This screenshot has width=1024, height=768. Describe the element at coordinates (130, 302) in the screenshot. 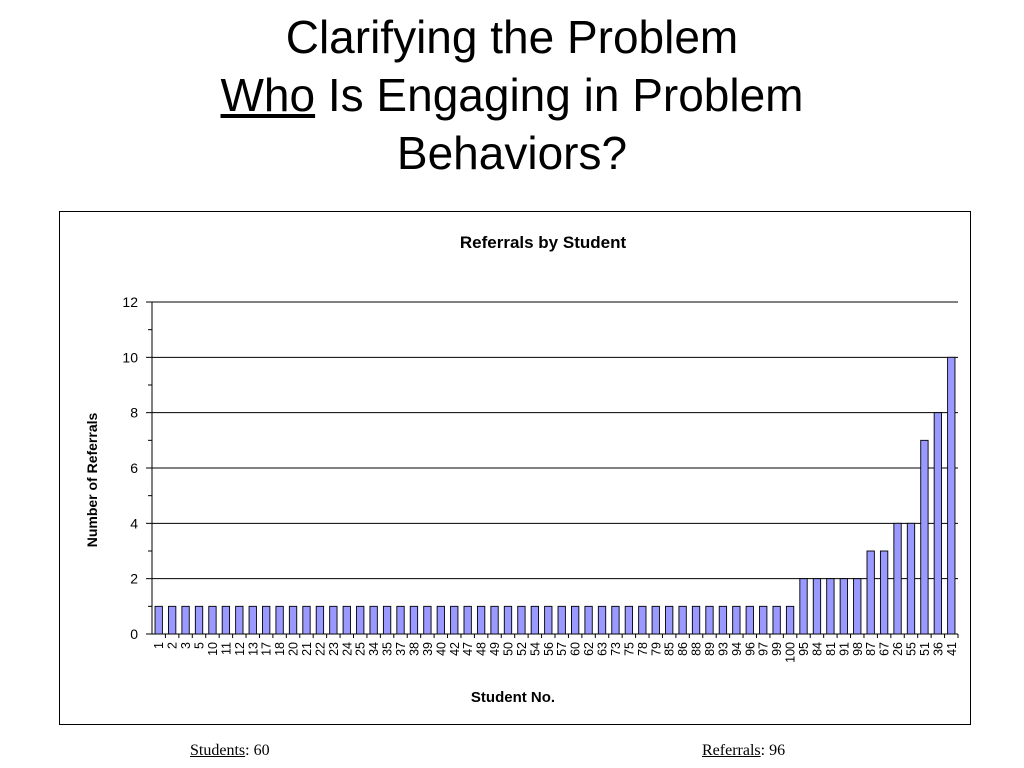

I see `y-tick-label-12: 12` at that location.